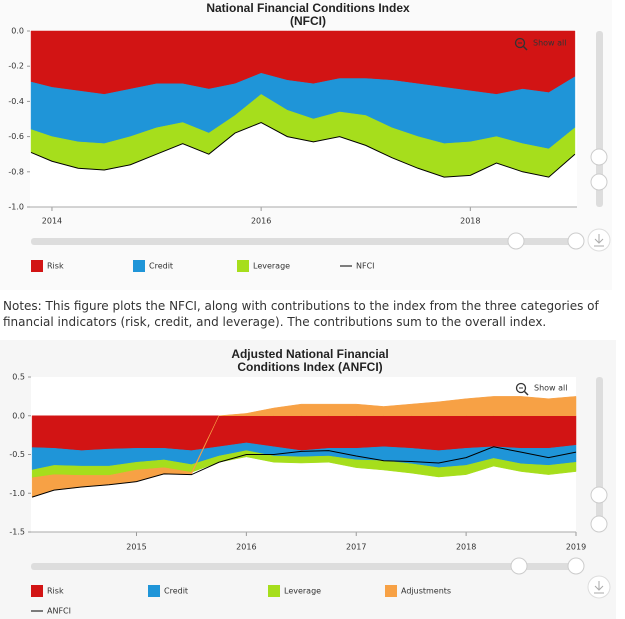 Image resolution: width=625 pixels, height=619 pixels. What do you see at coordinates (59, 611) in the screenshot?
I see `legend-label: ANFCI` at bounding box center [59, 611].